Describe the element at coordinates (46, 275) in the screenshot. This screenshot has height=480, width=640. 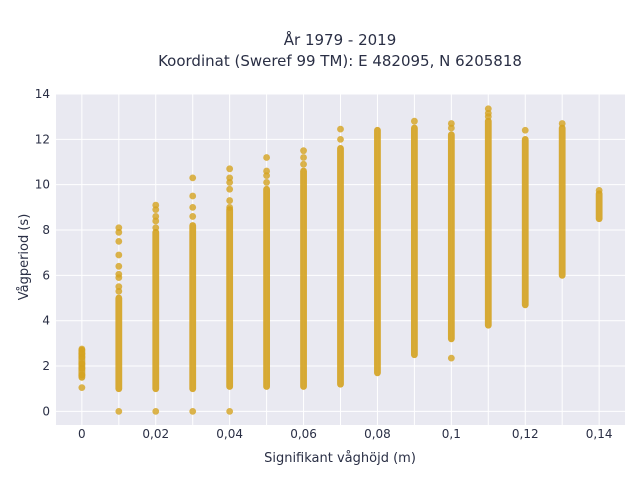
I see `y-tick-label: 6` at that location.